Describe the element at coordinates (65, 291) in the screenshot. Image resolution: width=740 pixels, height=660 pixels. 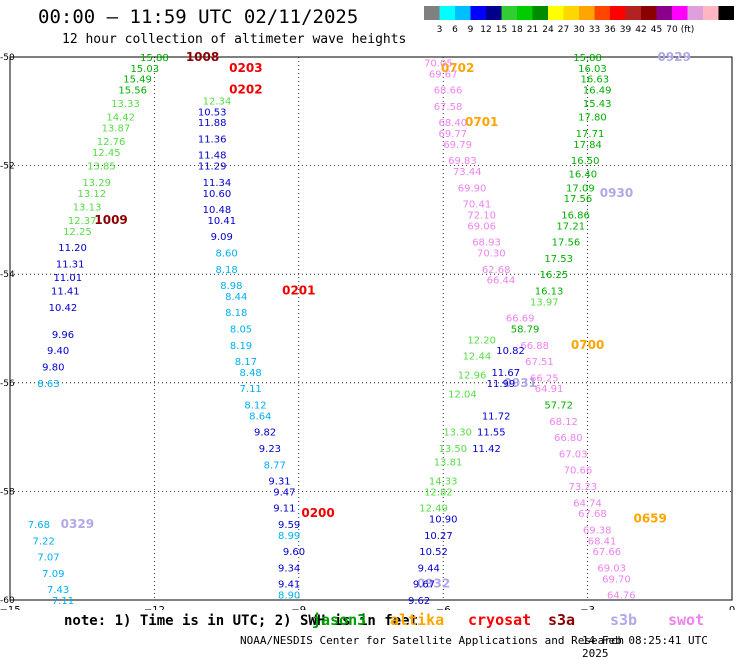
I see `wave-height-point: 11.41` at that location.